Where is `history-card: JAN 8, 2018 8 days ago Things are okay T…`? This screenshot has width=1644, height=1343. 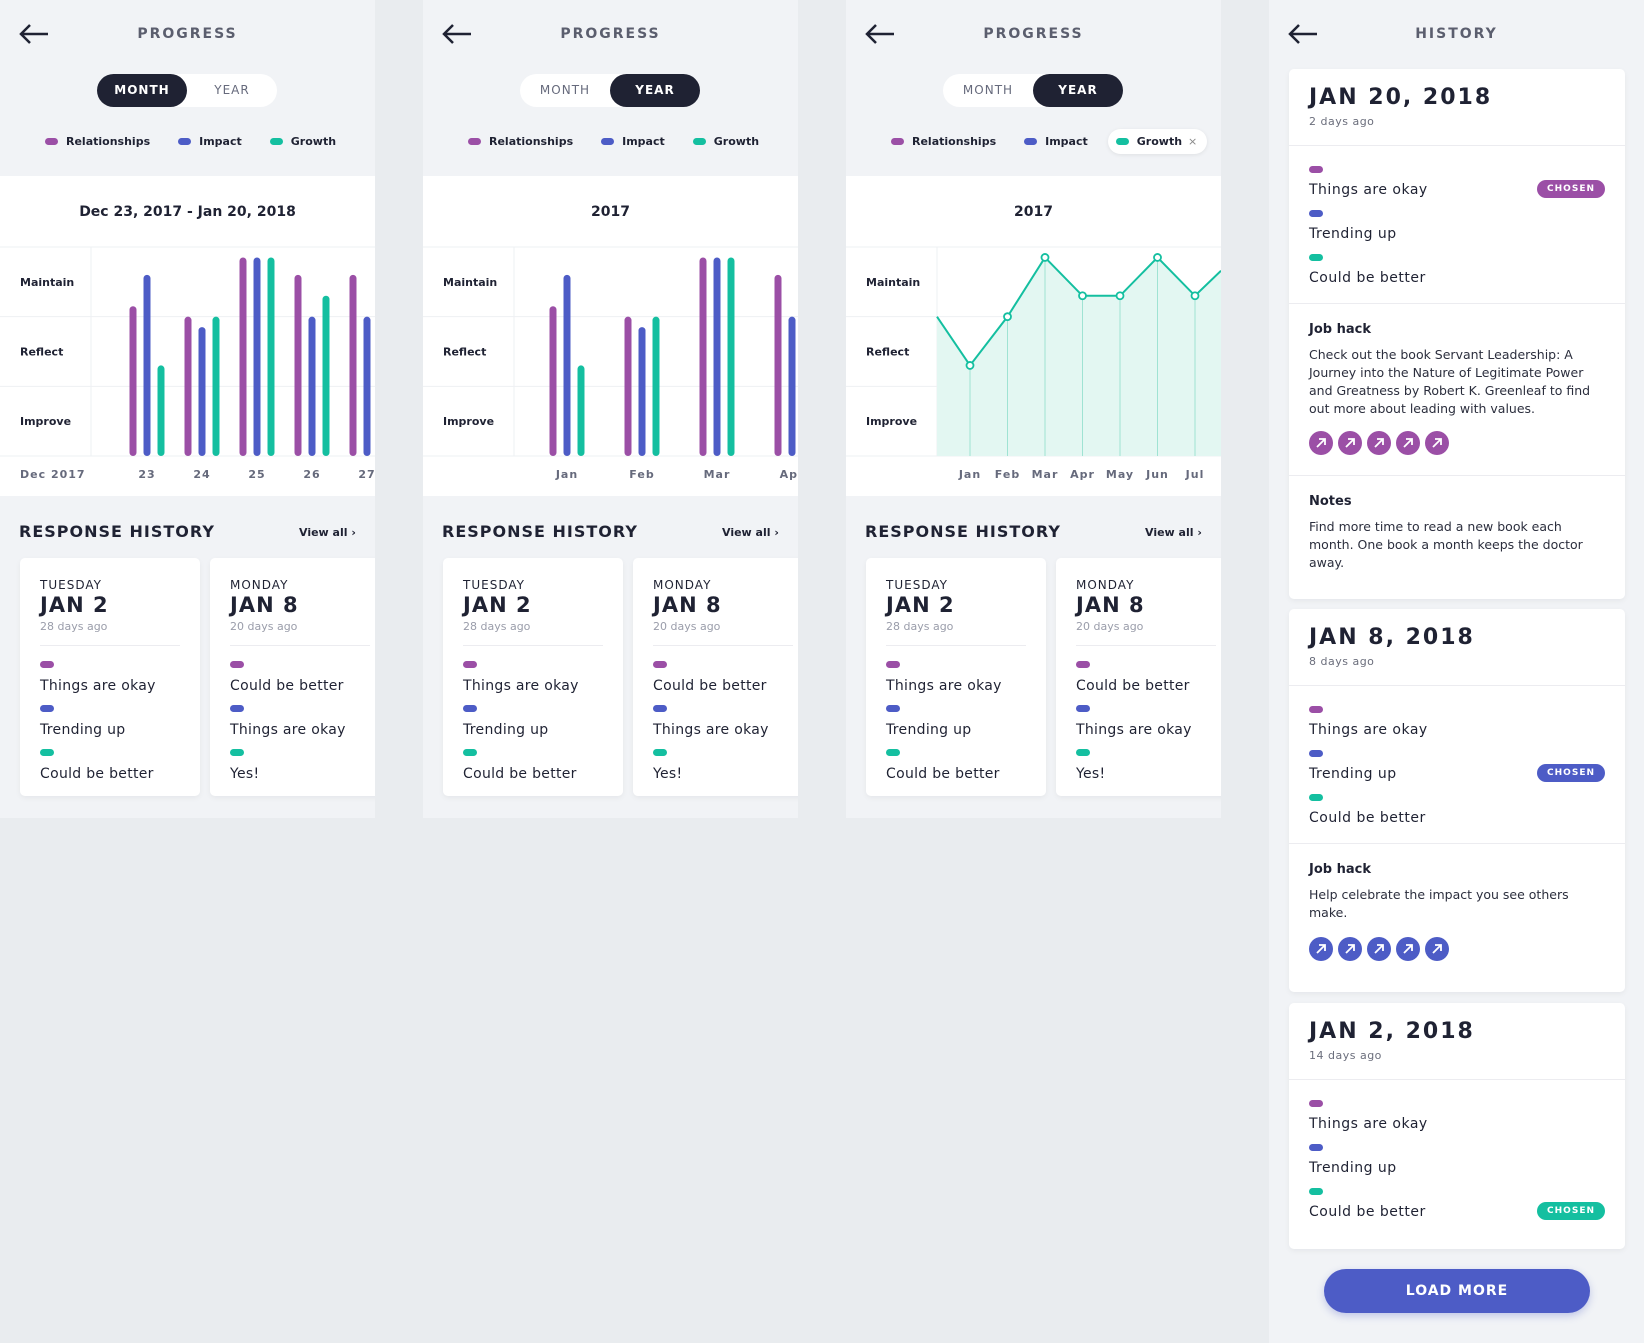 history-card: JAN 8, 2018 8 days ago Things are okay T… is located at coordinates (1457, 800).